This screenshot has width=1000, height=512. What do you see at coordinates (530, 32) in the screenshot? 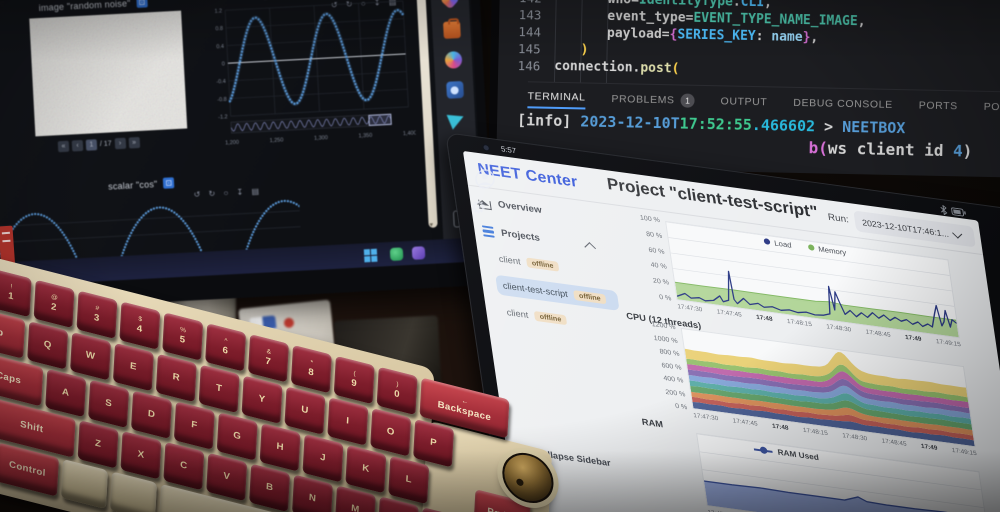
I see `line-number: 144` at bounding box center [530, 32].